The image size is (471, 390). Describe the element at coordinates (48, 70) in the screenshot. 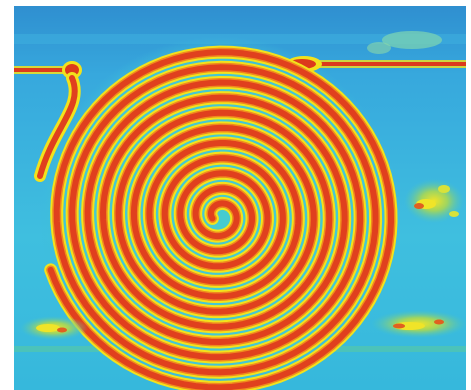

I see `left-lead` at that location.